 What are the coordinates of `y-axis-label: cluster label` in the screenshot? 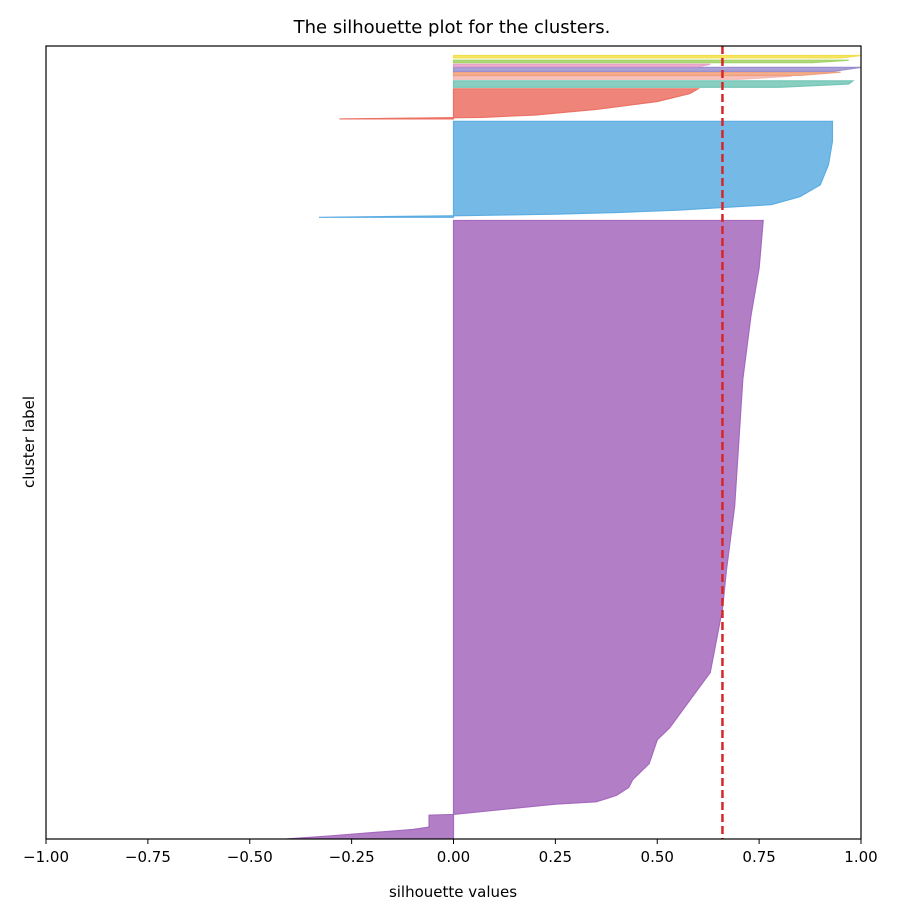 It's located at (29, 442).